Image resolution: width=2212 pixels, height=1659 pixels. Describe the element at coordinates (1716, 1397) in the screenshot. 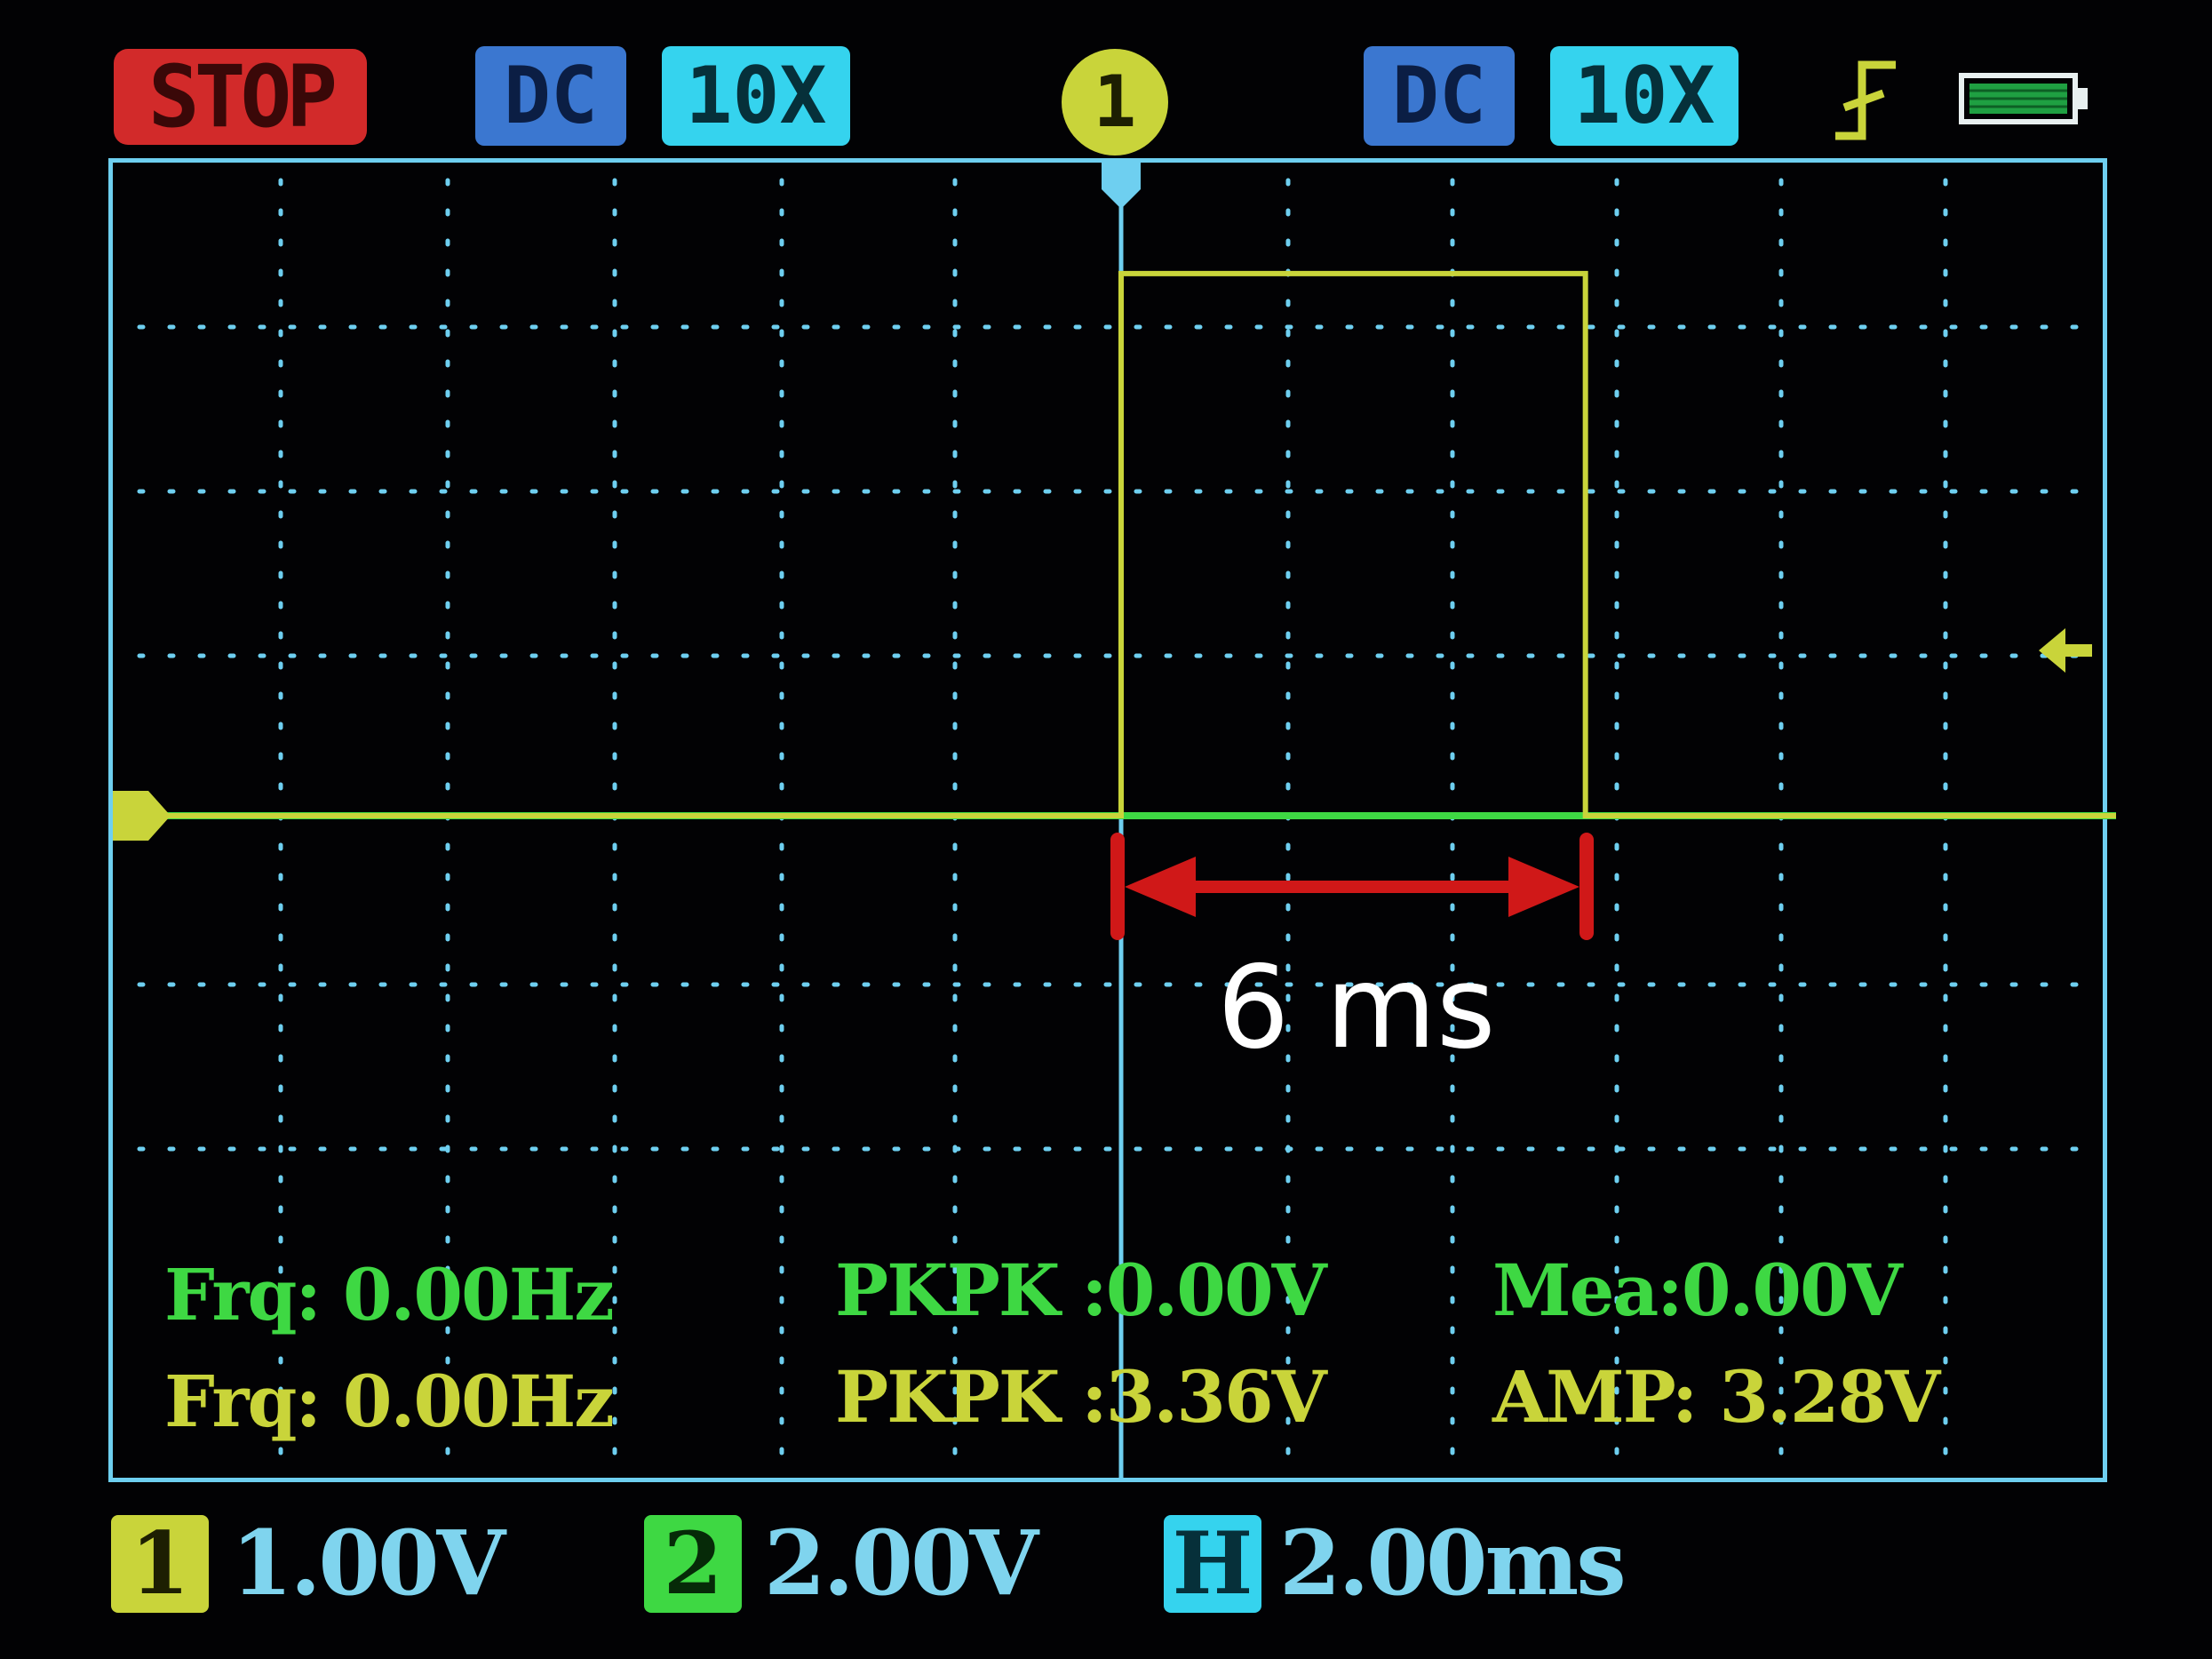

I see `ch1-amplitude-readout: AMP: 3.28V` at that location.